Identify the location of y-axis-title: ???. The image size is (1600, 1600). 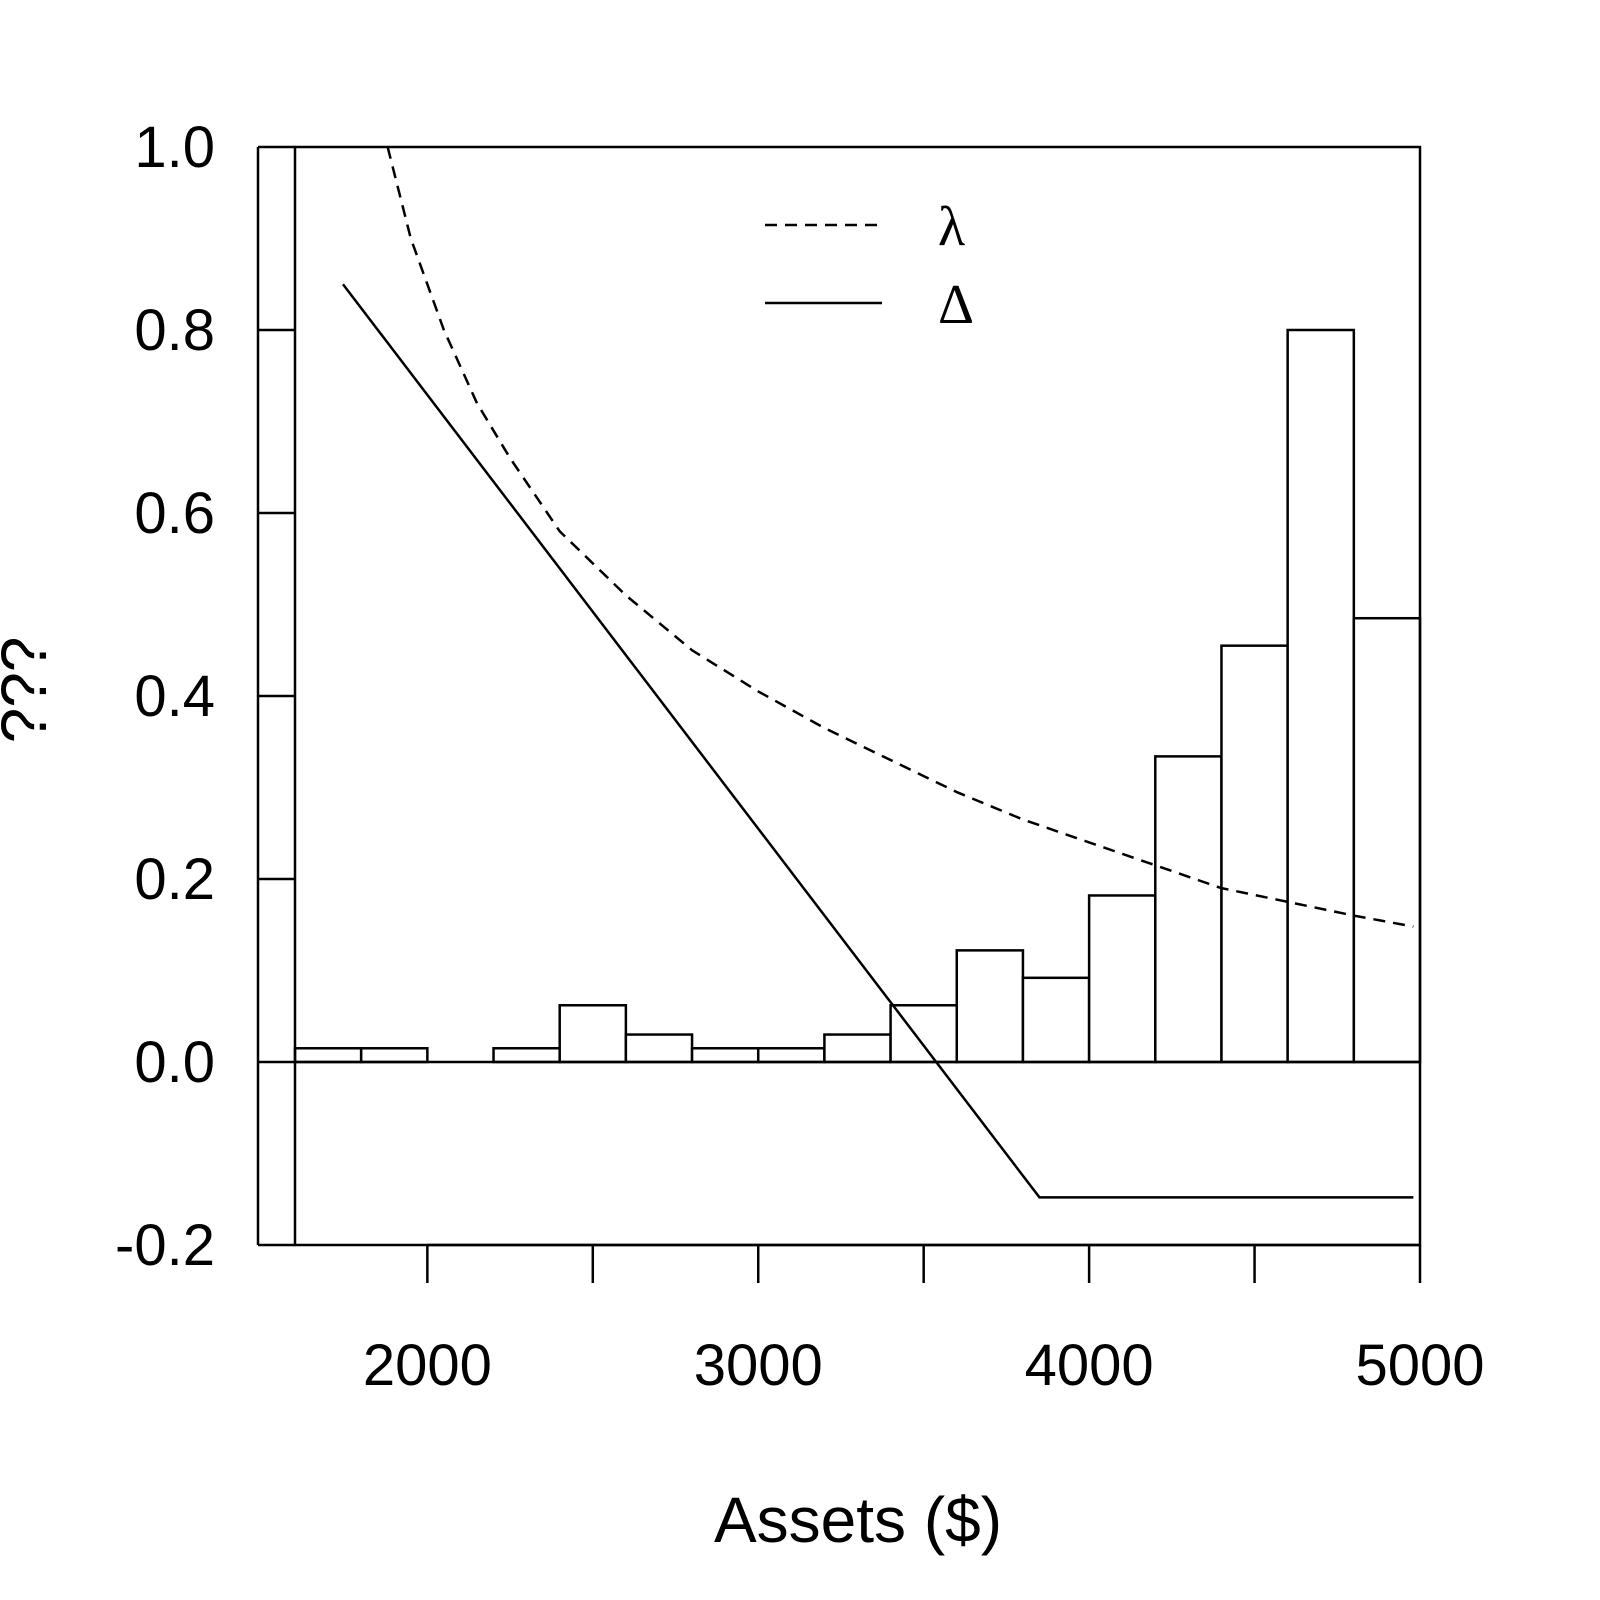
(30, 690).